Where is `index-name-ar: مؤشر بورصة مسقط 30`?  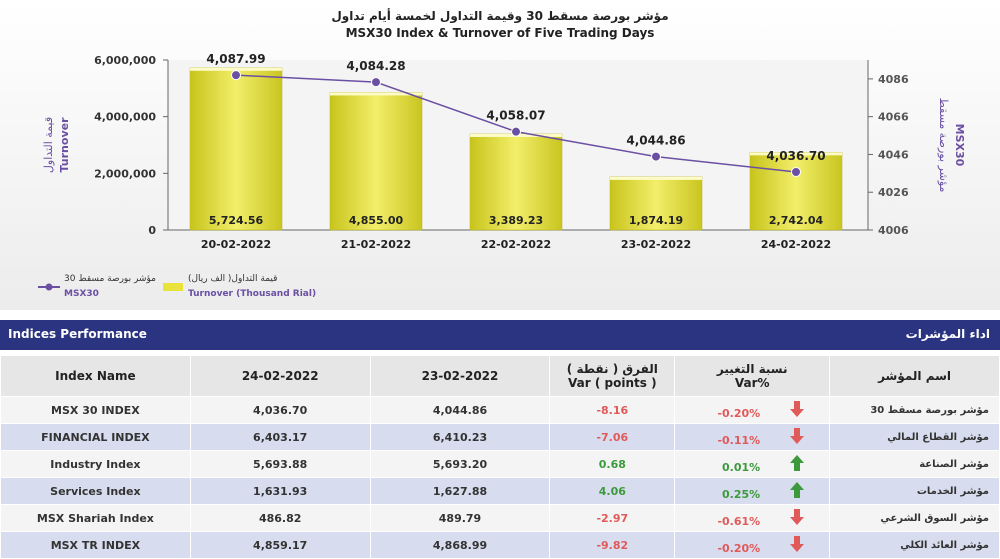
index-name-ar: مؤشر بورصة مسقط 30 is located at coordinates (914, 410).